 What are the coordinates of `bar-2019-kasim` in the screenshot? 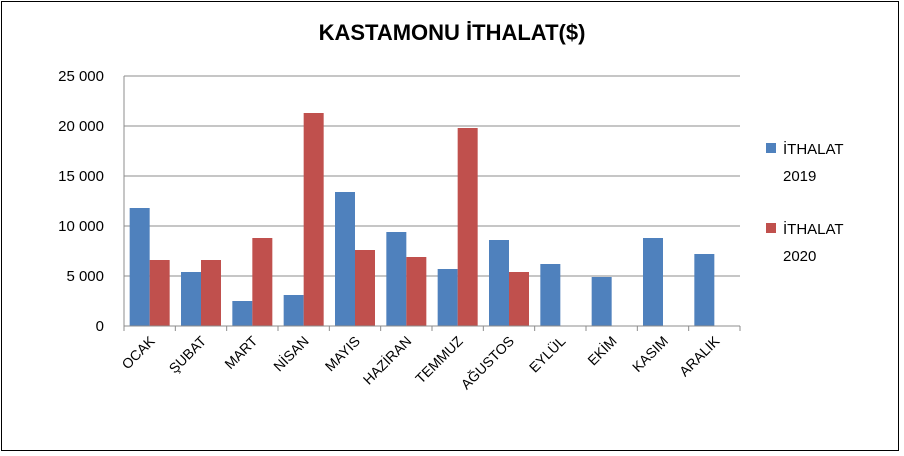 It's located at (653, 282).